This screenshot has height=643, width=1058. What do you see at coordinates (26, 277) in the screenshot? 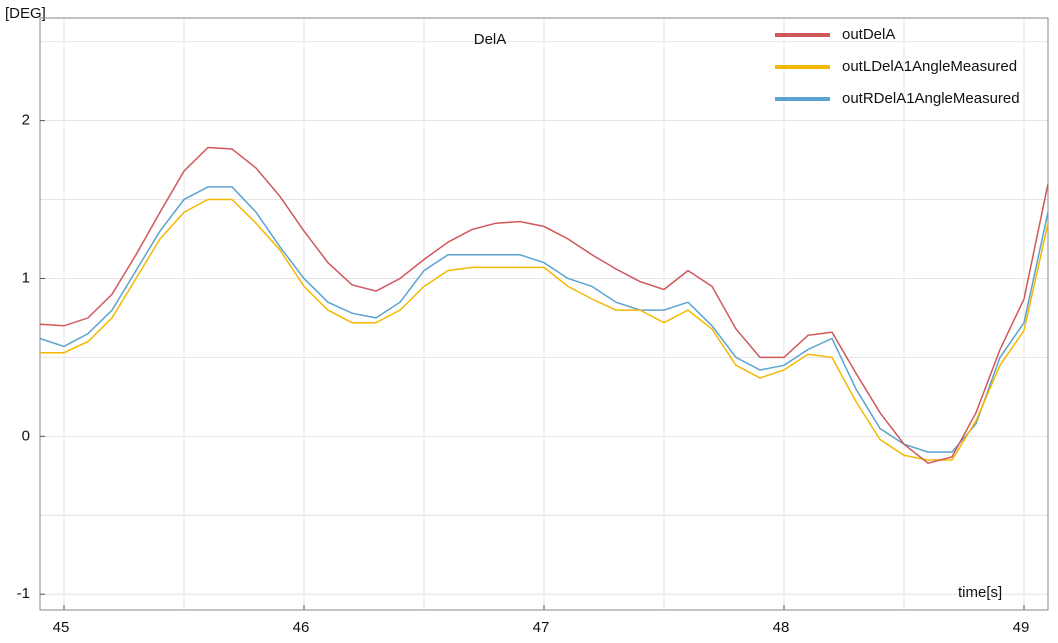
I see `y-tick-label: 1` at bounding box center [26, 277].